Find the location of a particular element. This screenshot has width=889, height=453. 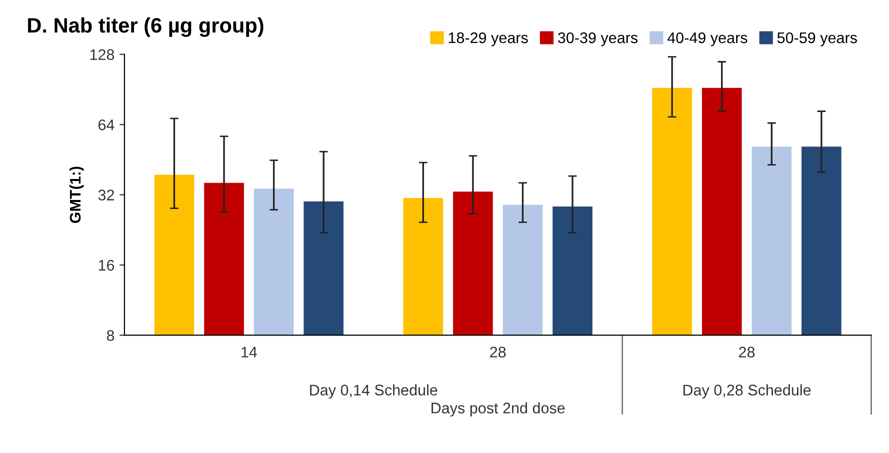

legend-label: 40-49 years is located at coordinates (707, 39).